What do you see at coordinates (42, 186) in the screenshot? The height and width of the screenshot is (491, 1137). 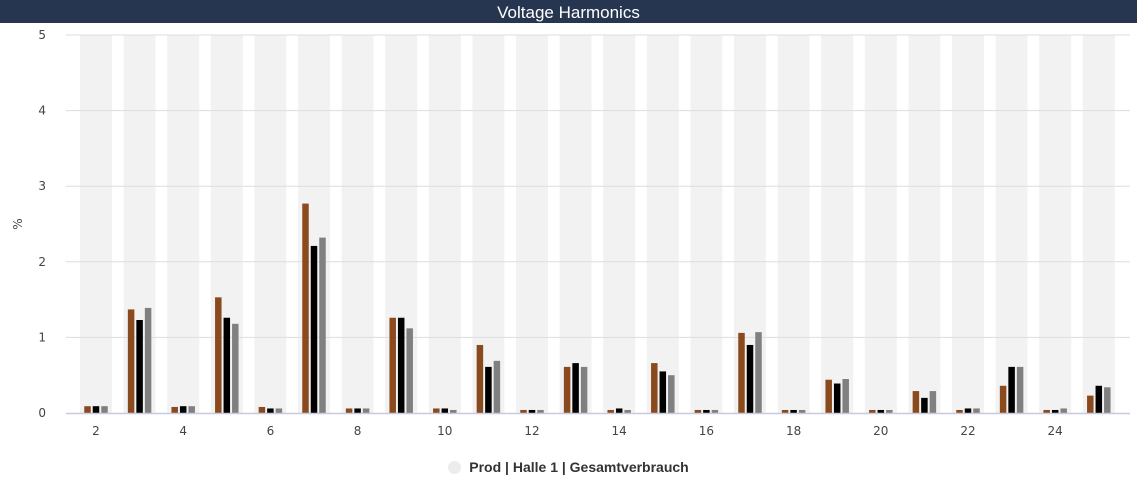 I see `y-tick-label: 3` at bounding box center [42, 186].